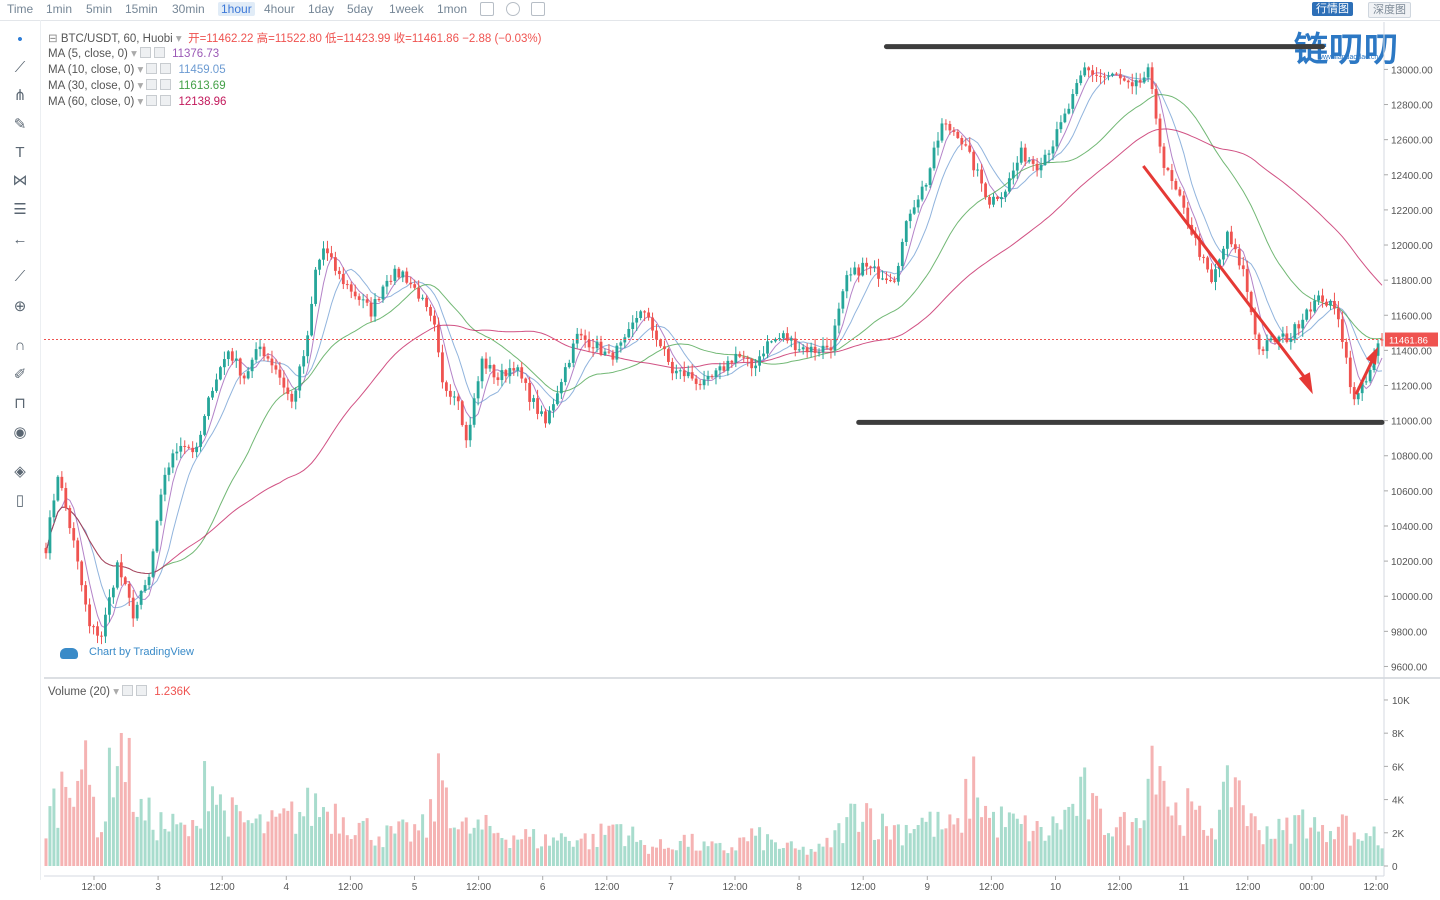 The width and height of the screenshot is (1440, 900). Describe the element at coordinates (20, 276) in the screenshot. I see `ruler-icon: ⟋` at that location.